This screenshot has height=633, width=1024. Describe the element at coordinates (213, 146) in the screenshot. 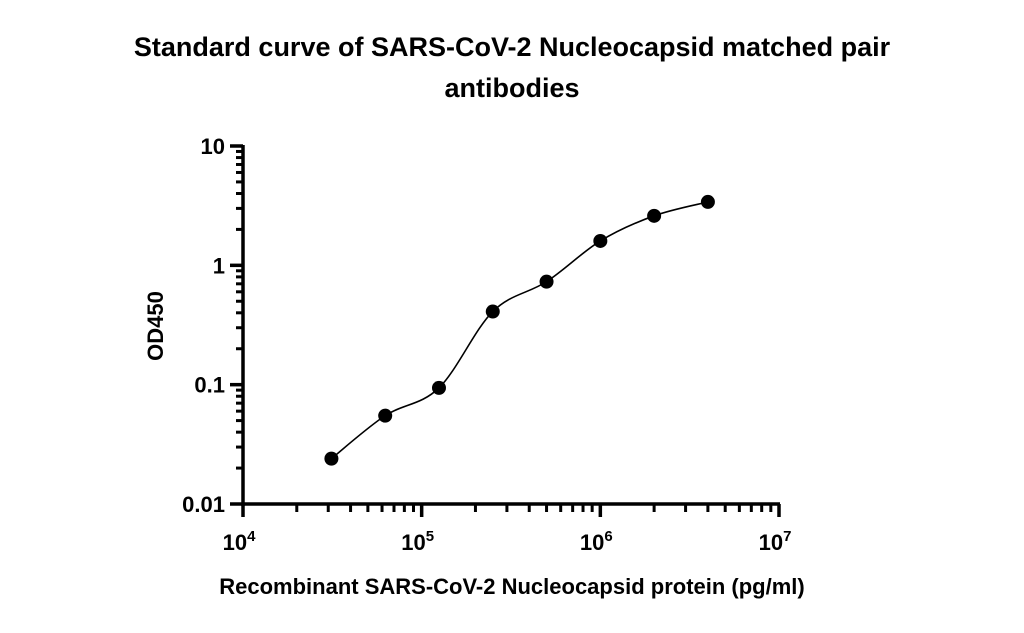

I see `y-tick-label: 10` at that location.